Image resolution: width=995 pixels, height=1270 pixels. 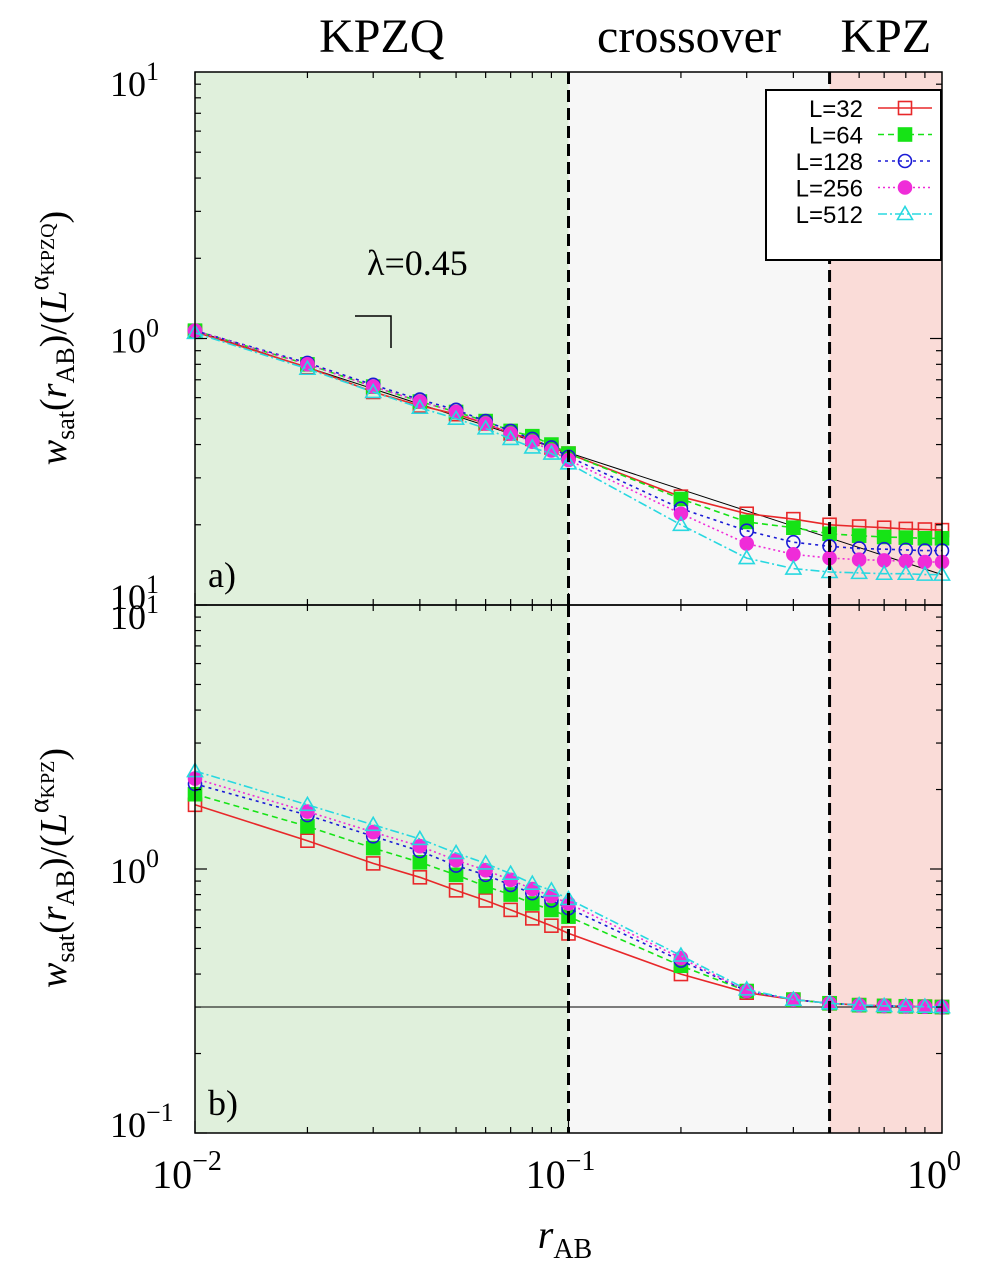 I want to click on x-tick-exponent: 0, so click(x=954, y=1161).